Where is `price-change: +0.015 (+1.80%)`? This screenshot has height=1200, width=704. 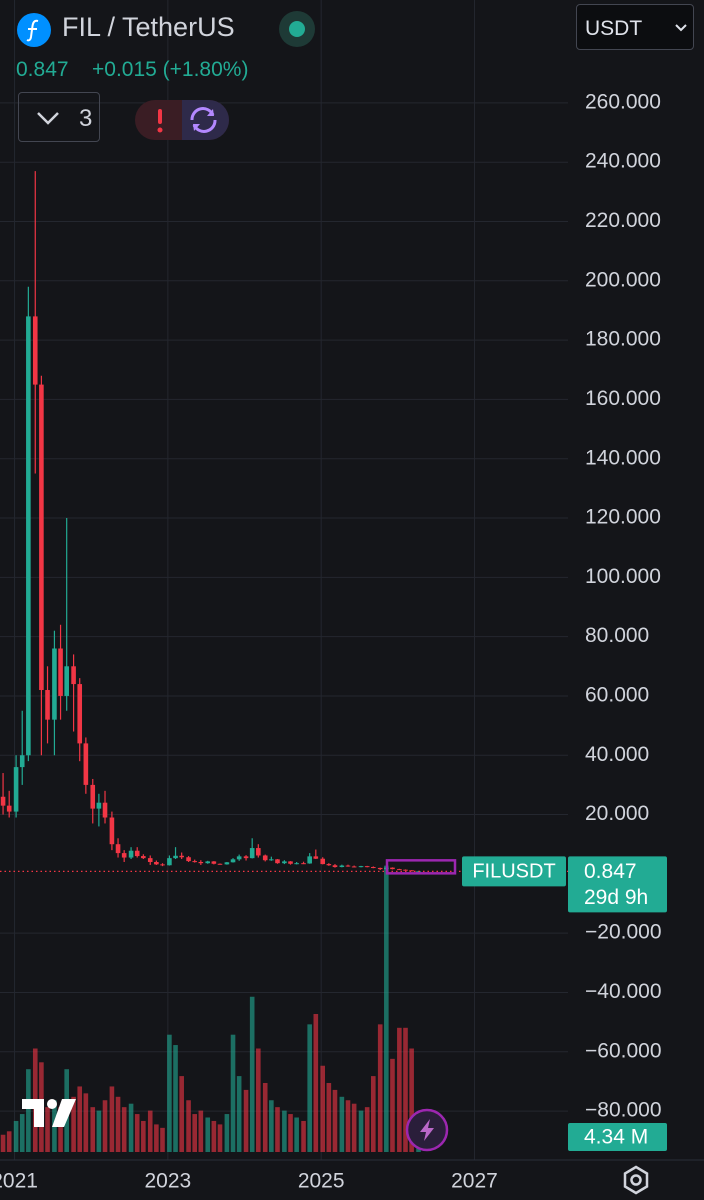 price-change: +0.015 (+1.80%) is located at coordinates (170, 69).